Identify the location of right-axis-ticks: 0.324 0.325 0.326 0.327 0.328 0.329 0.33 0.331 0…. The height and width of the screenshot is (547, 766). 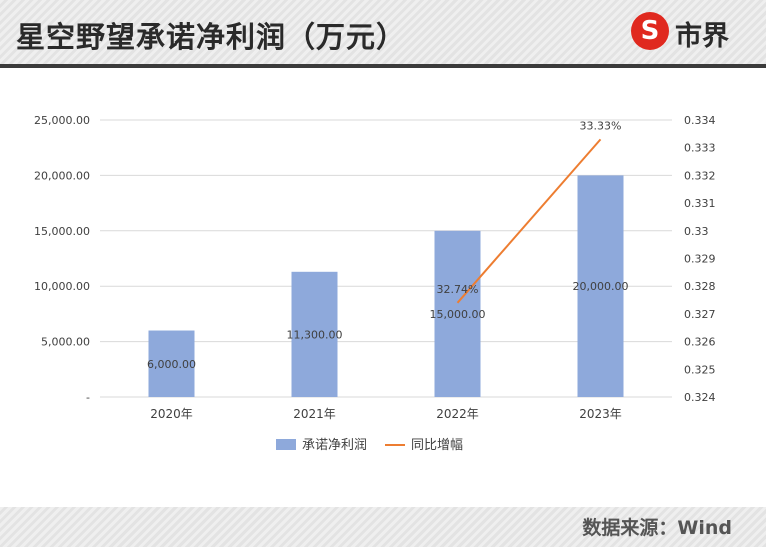
(700, 259).